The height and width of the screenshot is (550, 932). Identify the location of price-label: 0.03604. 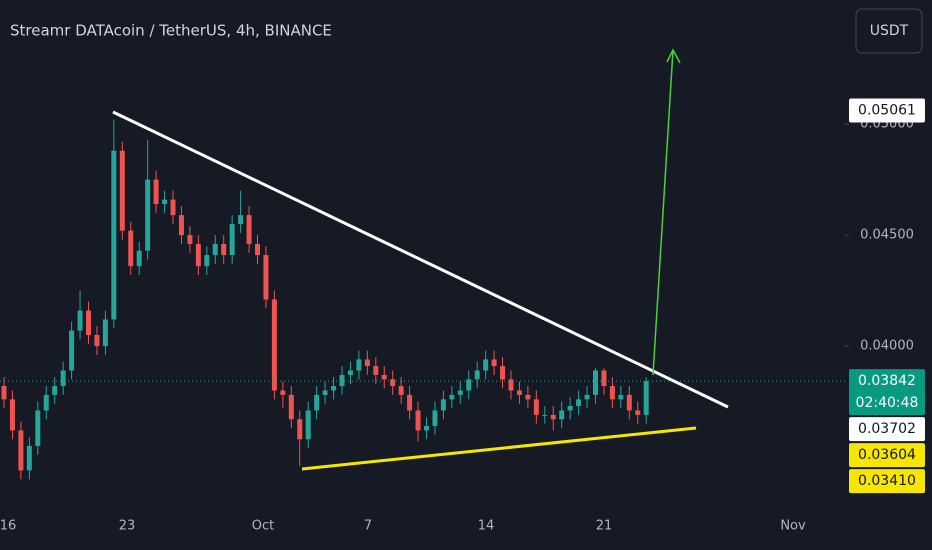
(887, 455).